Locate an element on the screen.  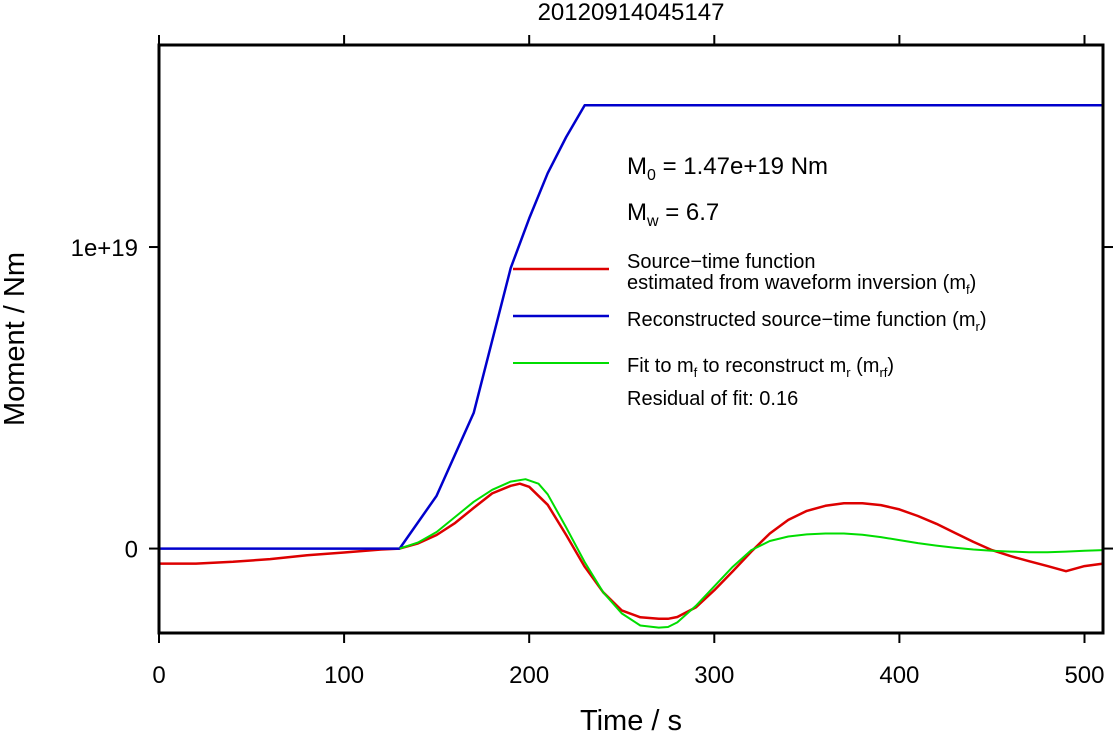
legend-red-line2: estimated from waveform inversion (mf) is located at coordinates (801, 284).